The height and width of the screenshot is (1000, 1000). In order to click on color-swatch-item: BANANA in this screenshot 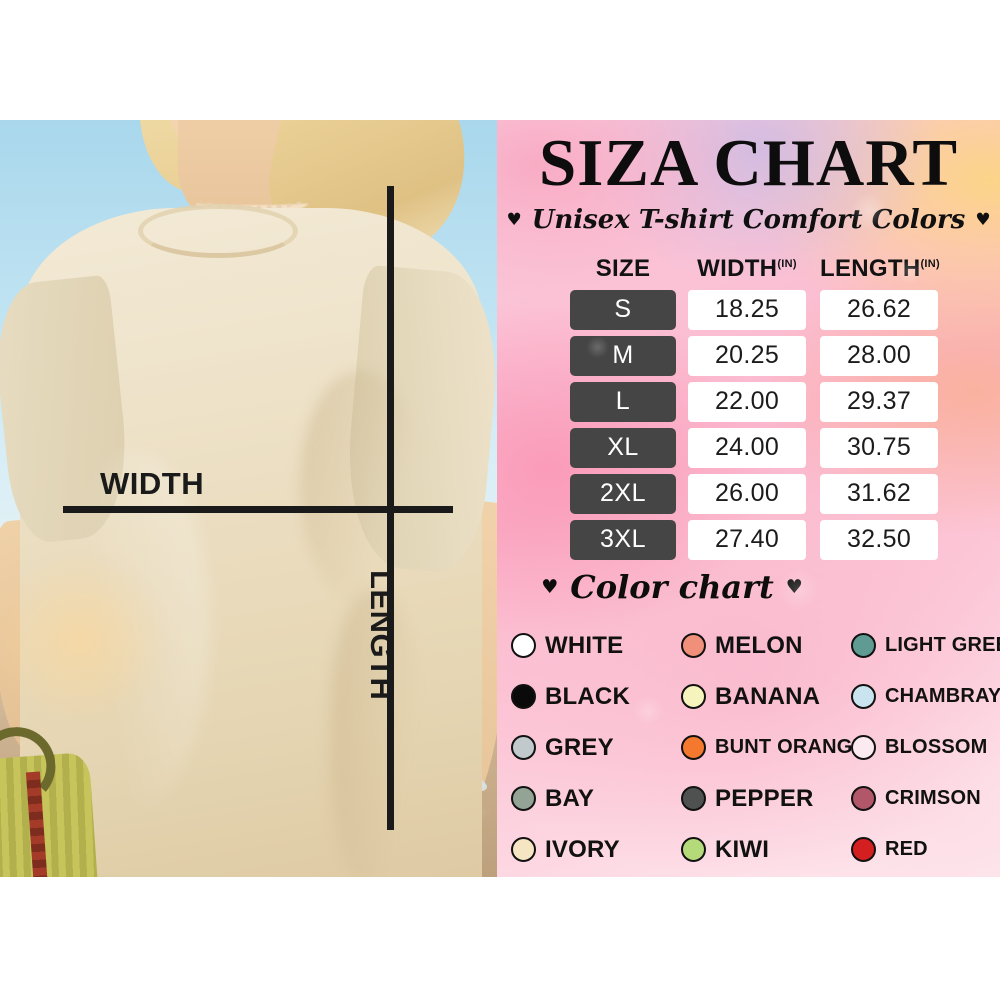, I will do `click(766, 696)`.